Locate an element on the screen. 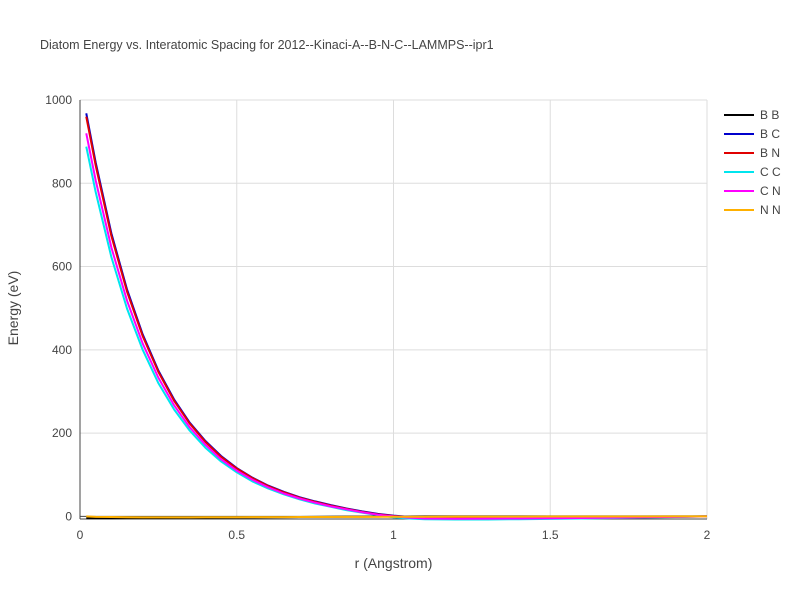 Image resolution: width=800 pixels, height=600 pixels. legend-label: C C is located at coordinates (770, 172).